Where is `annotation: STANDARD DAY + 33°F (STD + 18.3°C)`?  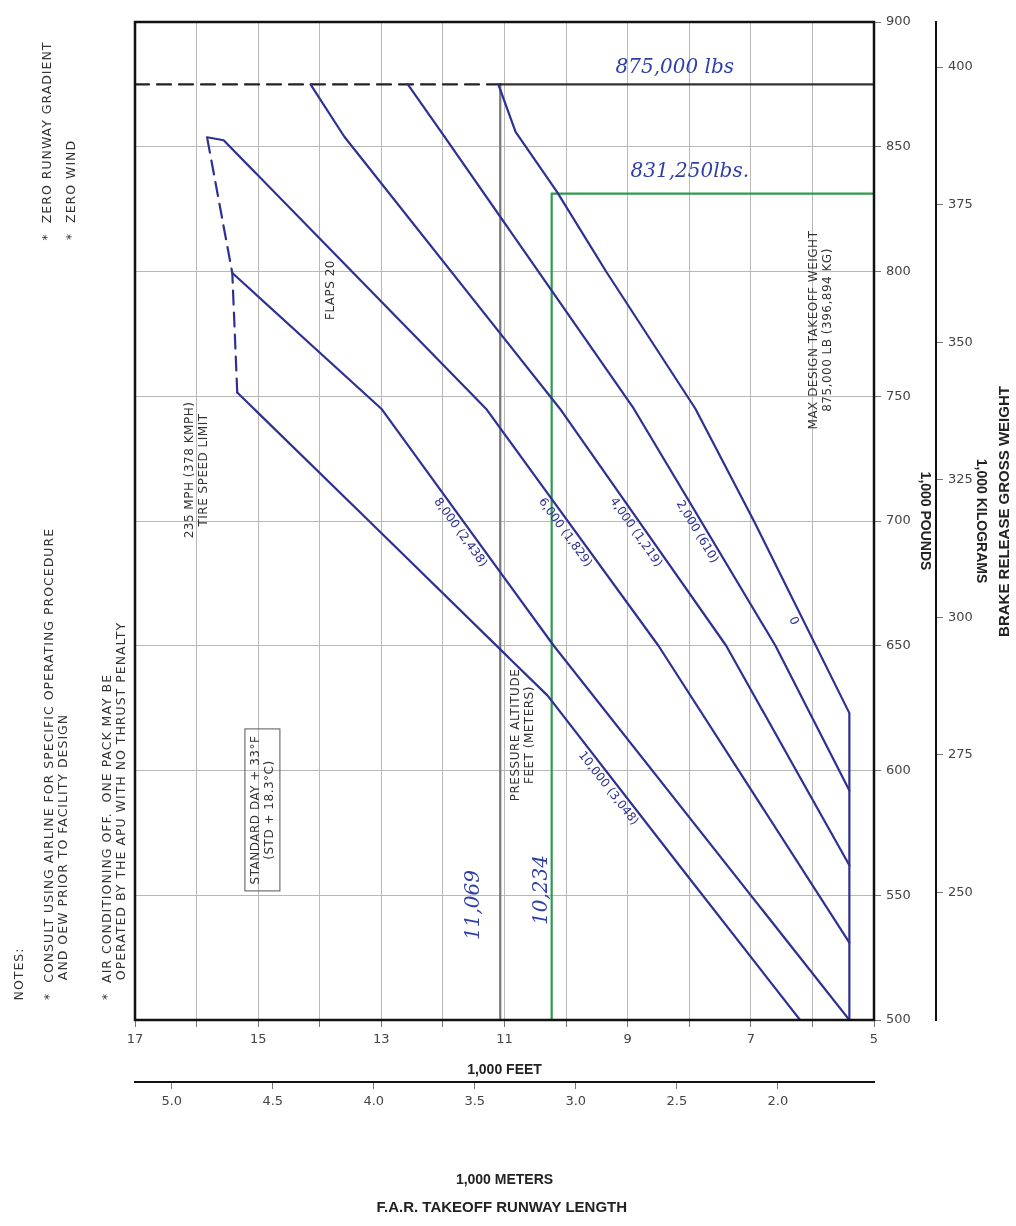
annotation: STANDARD DAY + 33°F (STD + 18.3°C) is located at coordinates (261, 810).